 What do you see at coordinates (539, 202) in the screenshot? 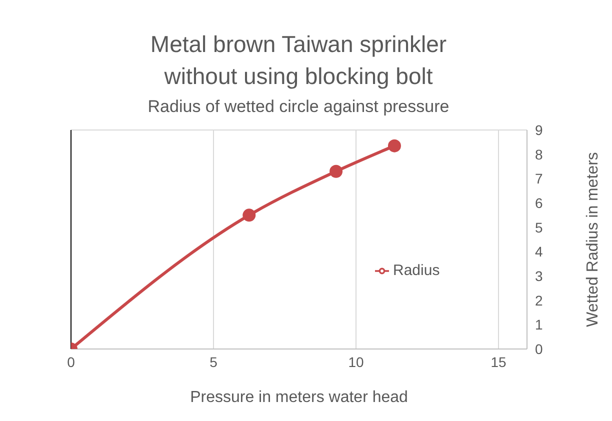
I see `y-tick-label: 6` at bounding box center [539, 202].